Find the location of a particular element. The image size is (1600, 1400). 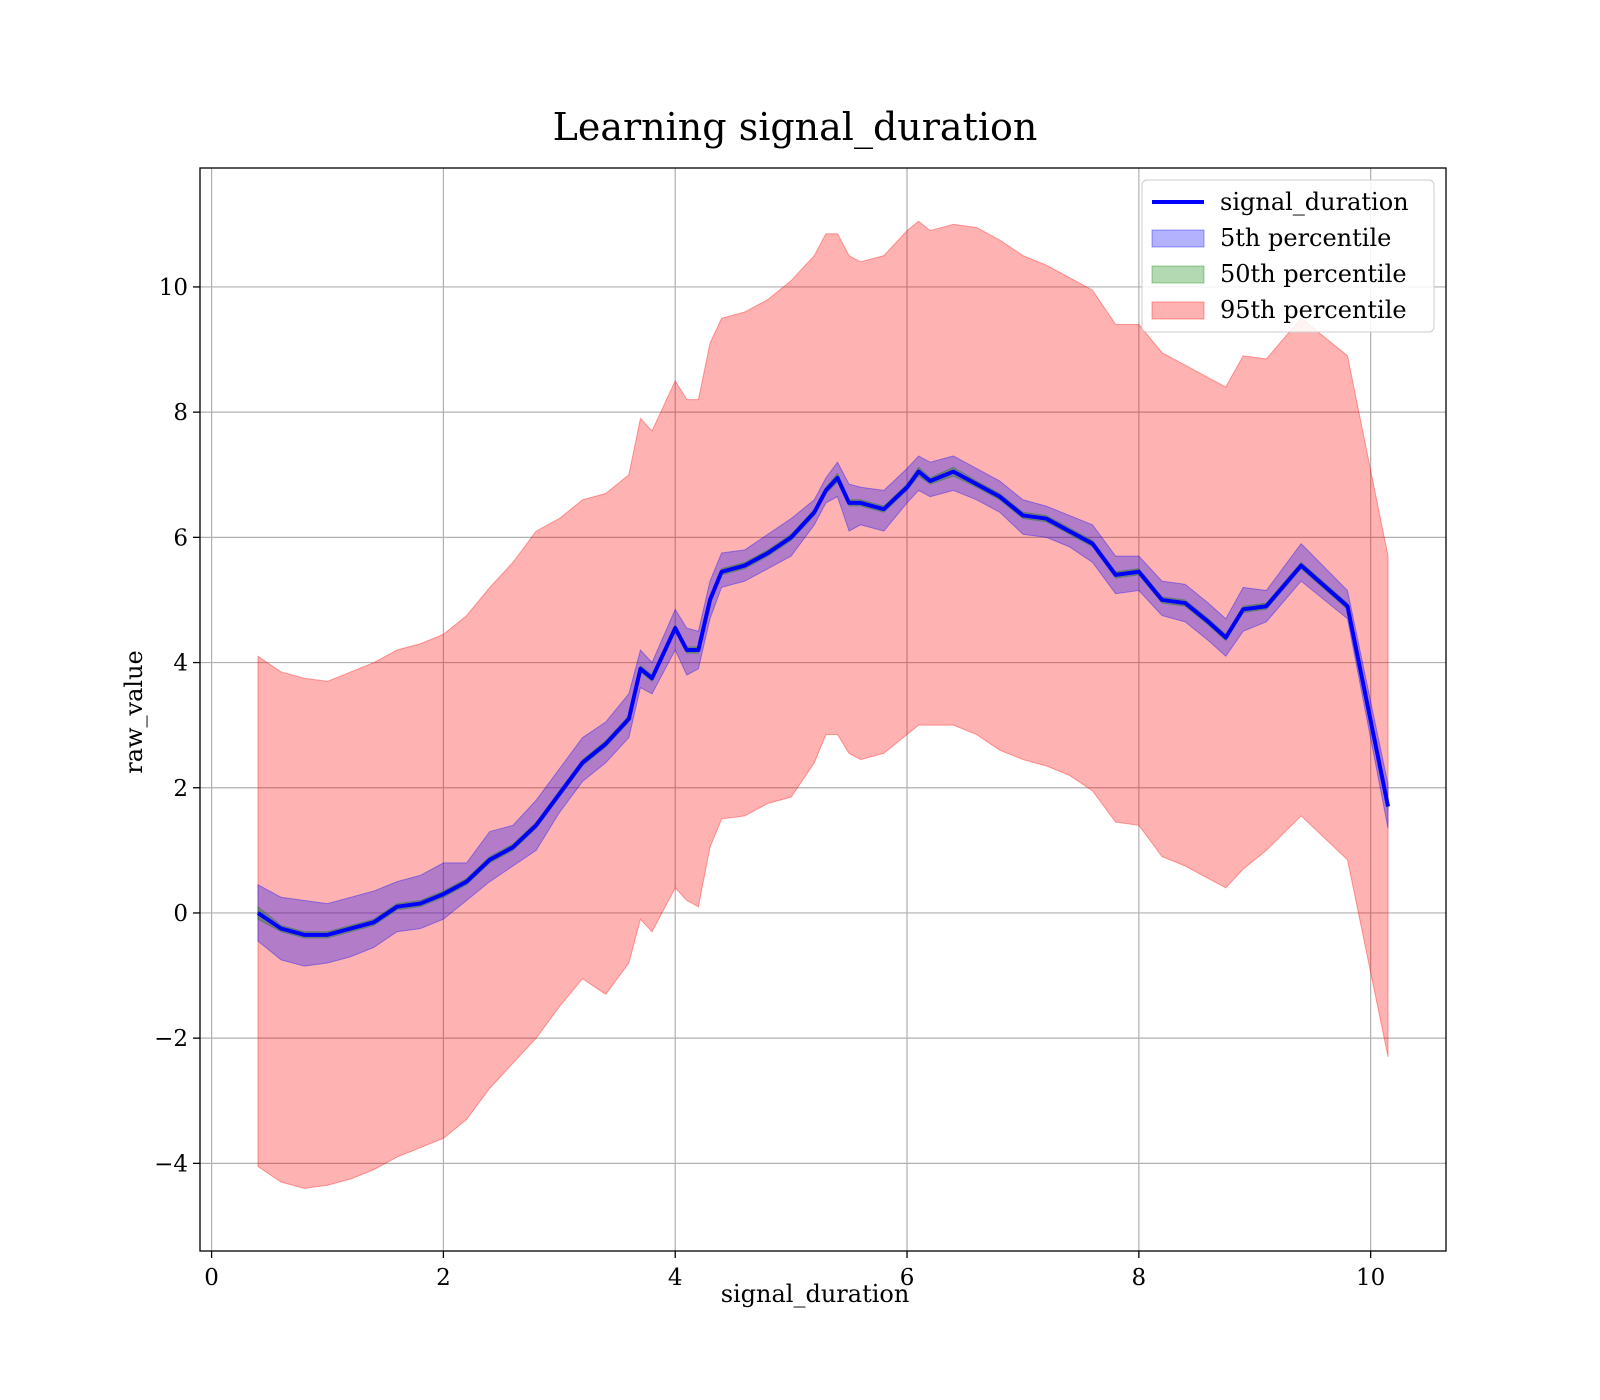

legend-label: 95th percentile is located at coordinates (1313, 310).